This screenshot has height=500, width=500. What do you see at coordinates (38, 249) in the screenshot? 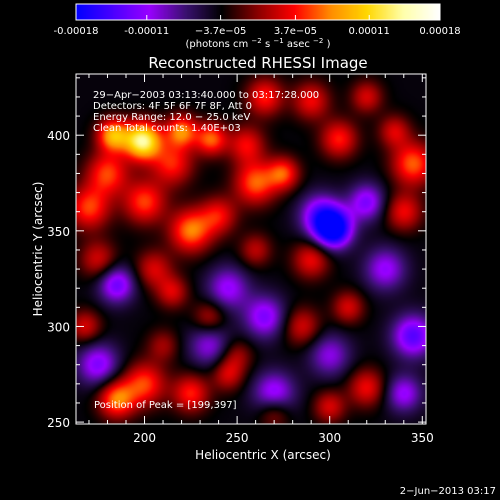
I see `y-axis-label: Heliocentric Y (arcsec)` at bounding box center [38, 249].